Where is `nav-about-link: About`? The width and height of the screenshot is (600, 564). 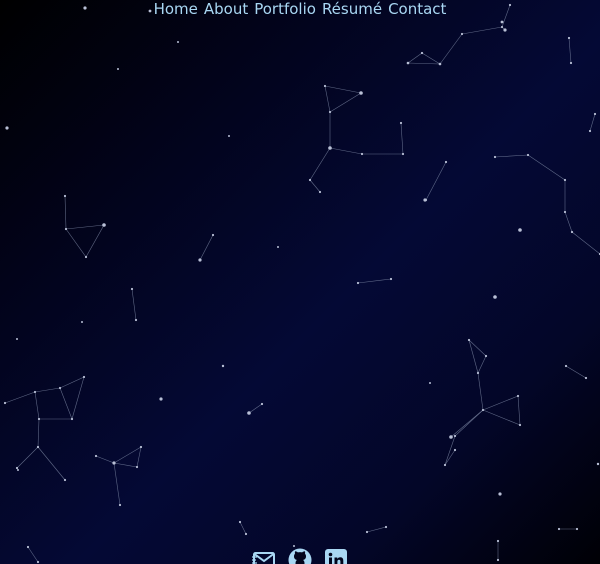
nav-about-link: About is located at coordinates (226, 9).